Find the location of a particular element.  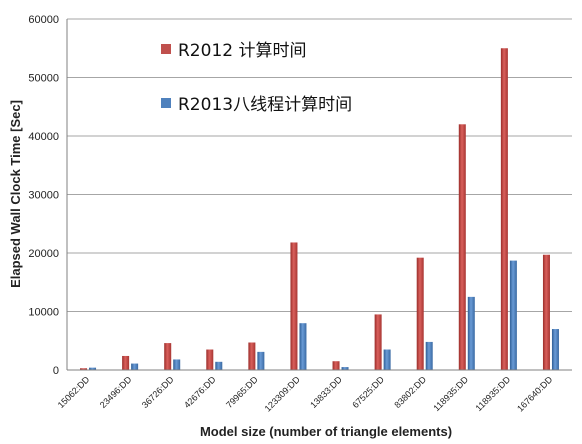

x-tick-label: 79965:DD is located at coordinates (242, 392).